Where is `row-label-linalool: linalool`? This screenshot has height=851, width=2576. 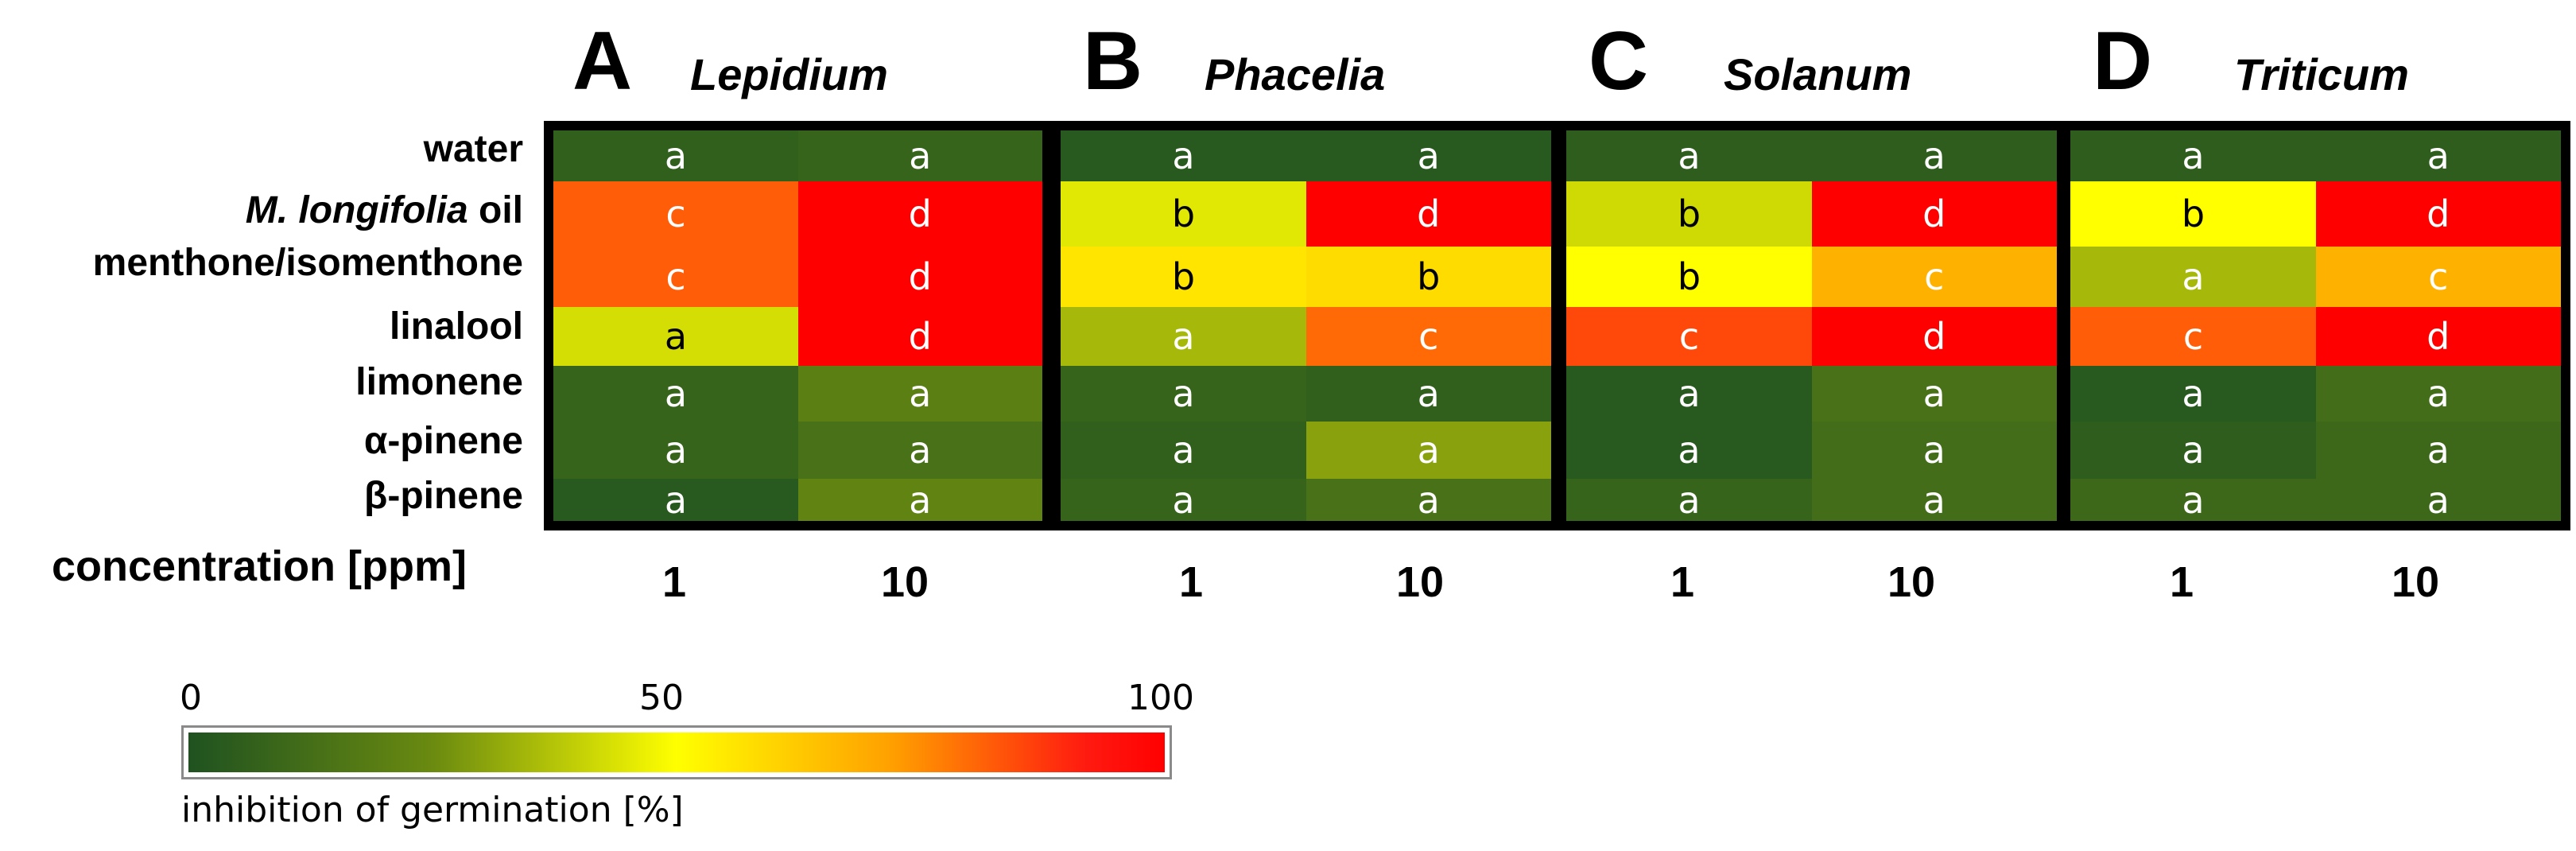 row-label-linalool: linalool is located at coordinates (457, 326).